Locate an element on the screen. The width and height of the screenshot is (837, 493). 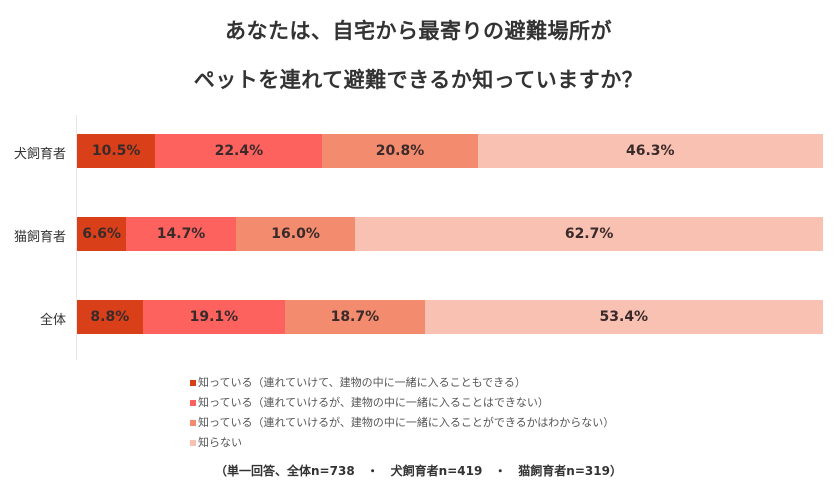
segment-know-cannot-enter: 14.7% is located at coordinates (181, 234).